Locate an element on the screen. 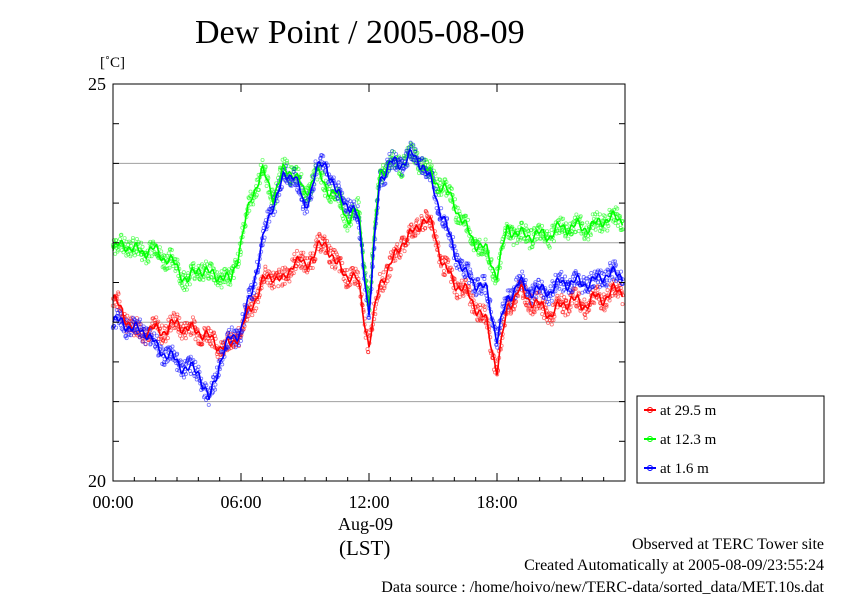  x-axis-timezone-label: (LST) is located at coordinates (365, 548).